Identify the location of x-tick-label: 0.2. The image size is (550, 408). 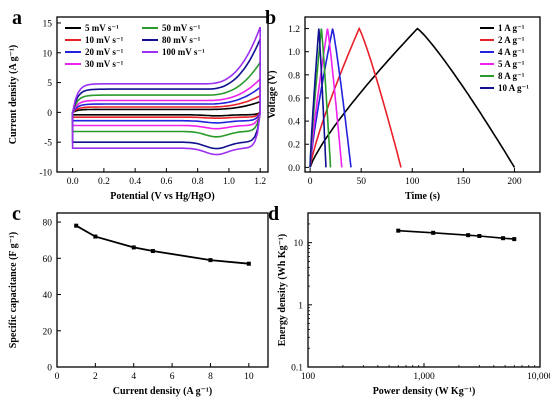
(104, 182).